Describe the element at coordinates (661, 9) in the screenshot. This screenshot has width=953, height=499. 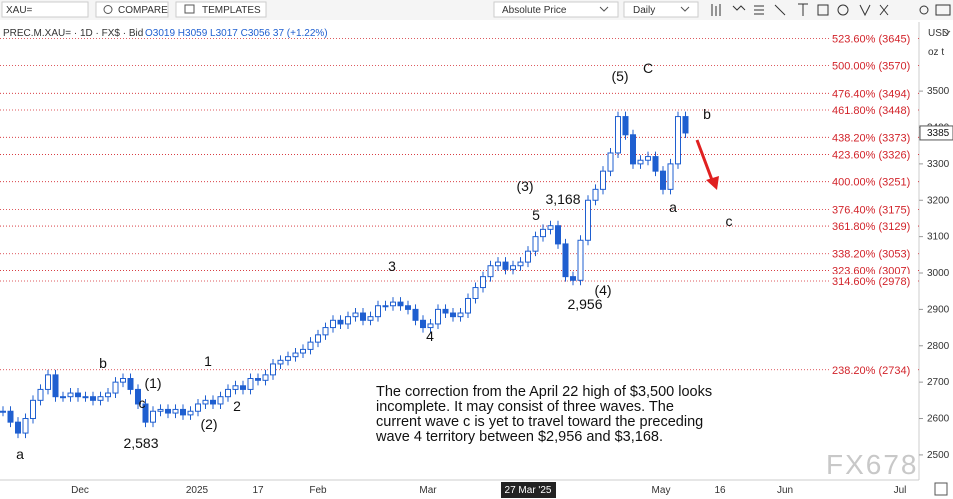
I see `interval-dropdown` at that location.